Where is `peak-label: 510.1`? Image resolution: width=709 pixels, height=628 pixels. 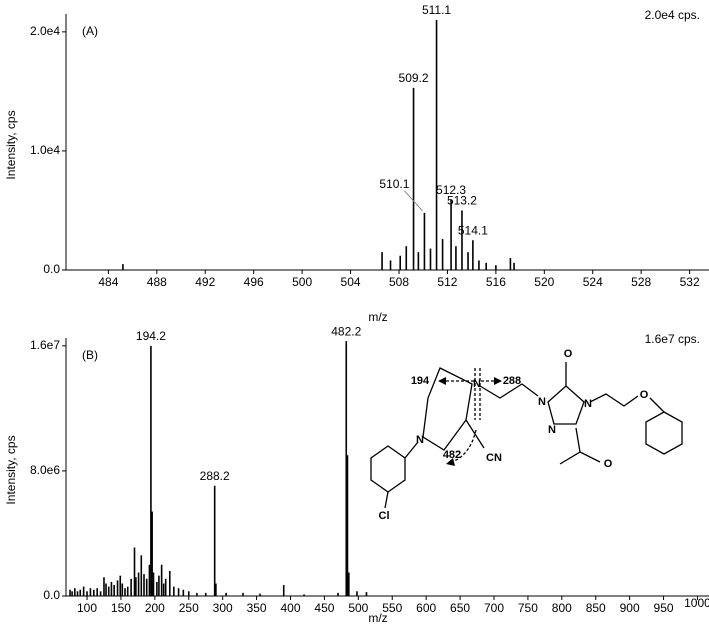
peak-label: 510.1 is located at coordinates (394, 184).